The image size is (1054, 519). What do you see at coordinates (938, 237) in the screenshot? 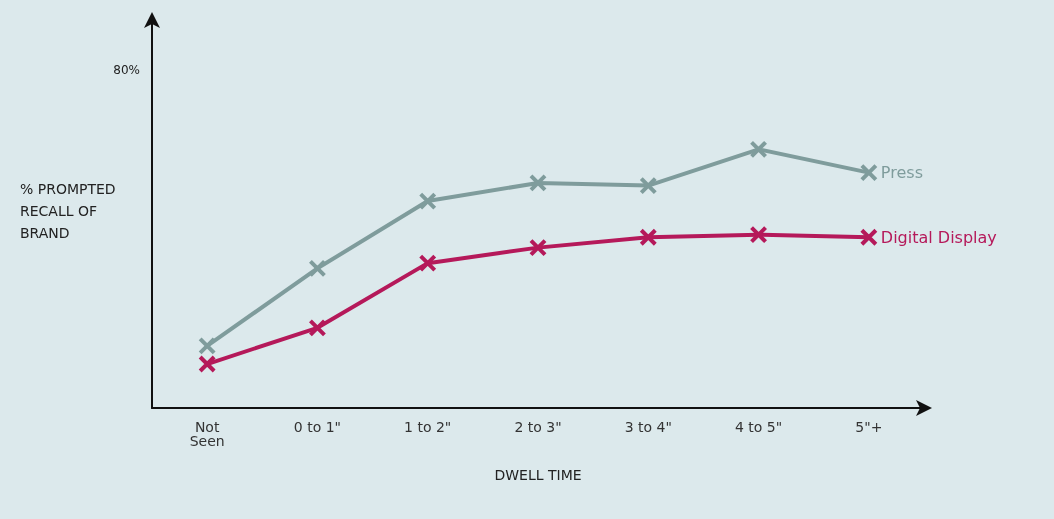
I see `series-label: Digital Display` at bounding box center [938, 237].